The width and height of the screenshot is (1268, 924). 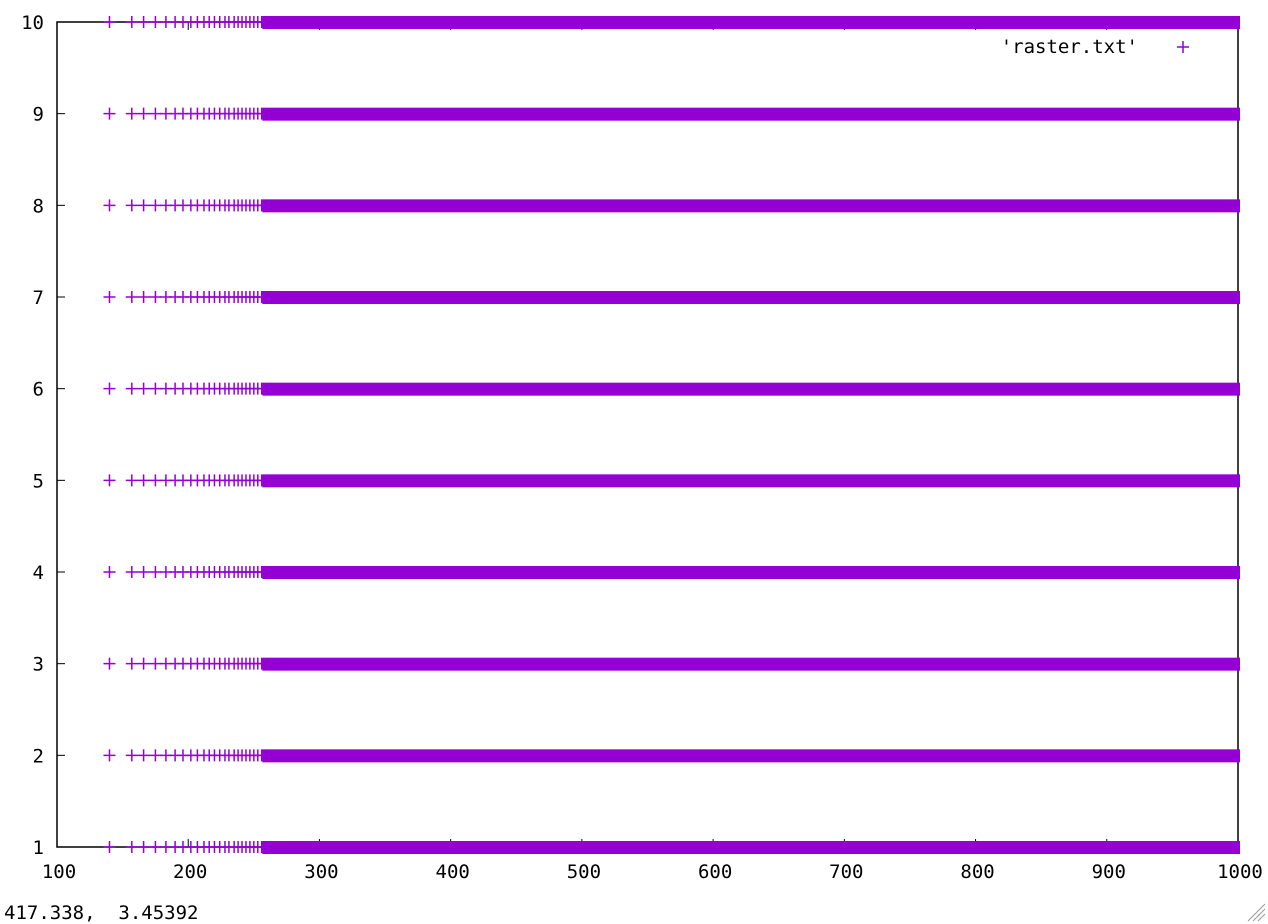 I want to click on x-tick-label: 900, so click(x=1109, y=872).